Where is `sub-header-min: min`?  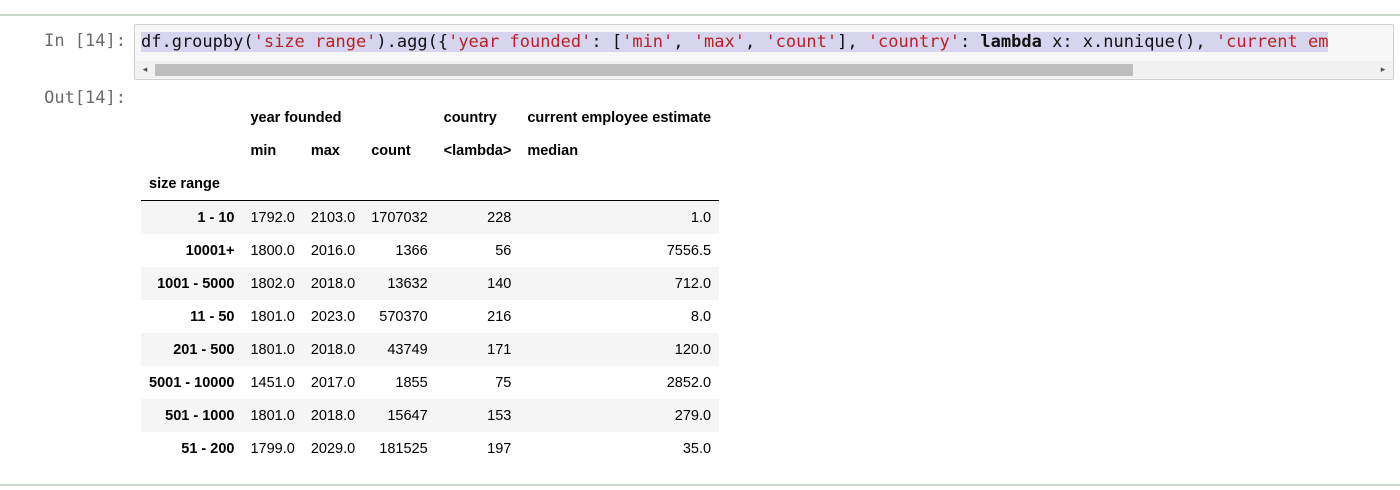 sub-header-min: min is located at coordinates (263, 150).